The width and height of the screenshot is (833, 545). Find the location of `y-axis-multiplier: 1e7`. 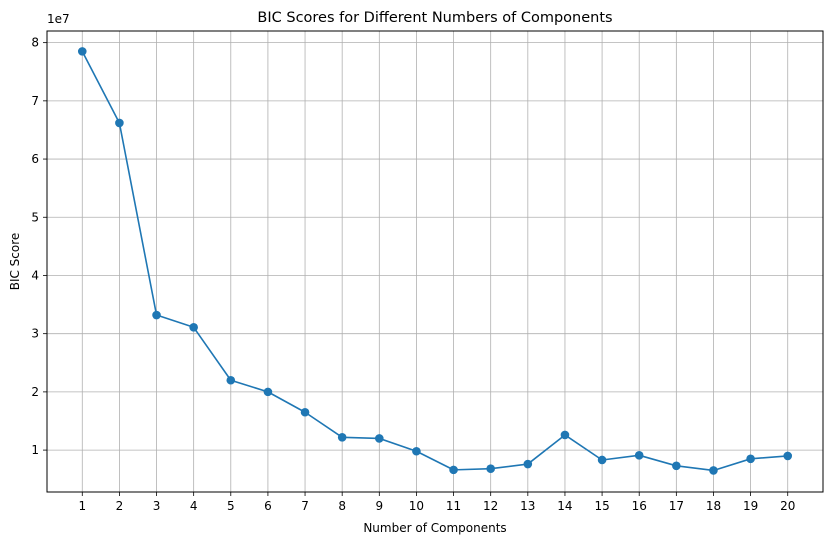

y-axis-multiplier: 1e7 is located at coordinates (58, 19).